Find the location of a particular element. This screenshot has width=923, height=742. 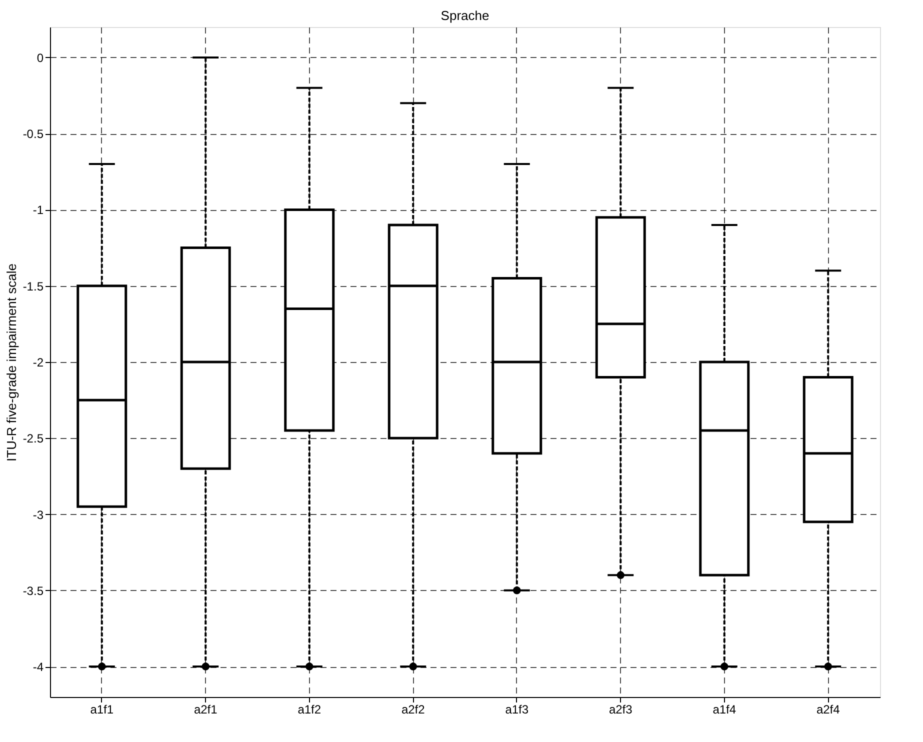

x-tick-label: a1f3 is located at coordinates (517, 709).